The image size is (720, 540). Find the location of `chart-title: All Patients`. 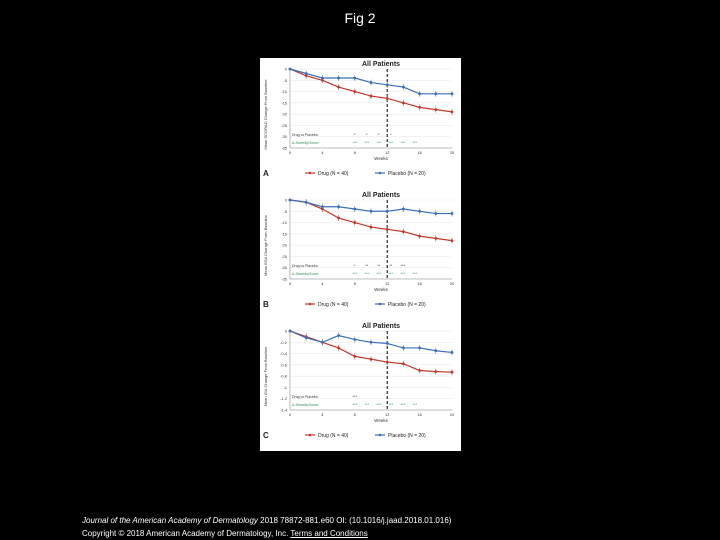

chart-title: All Patients is located at coordinates (381, 326).